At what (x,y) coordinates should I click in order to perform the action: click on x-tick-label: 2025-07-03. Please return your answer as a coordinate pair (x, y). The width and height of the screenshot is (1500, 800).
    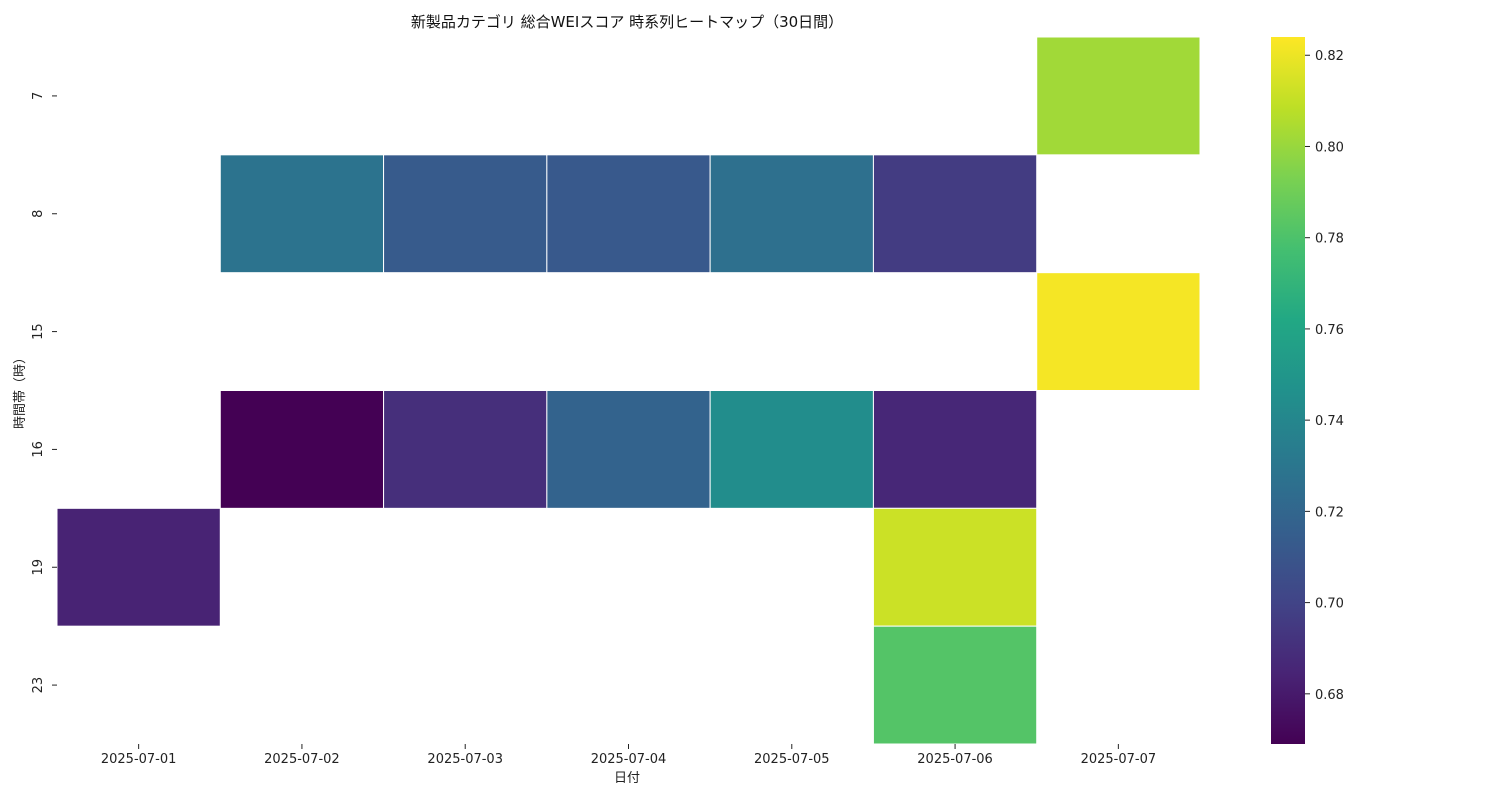
    Looking at the image, I should click on (465, 759).